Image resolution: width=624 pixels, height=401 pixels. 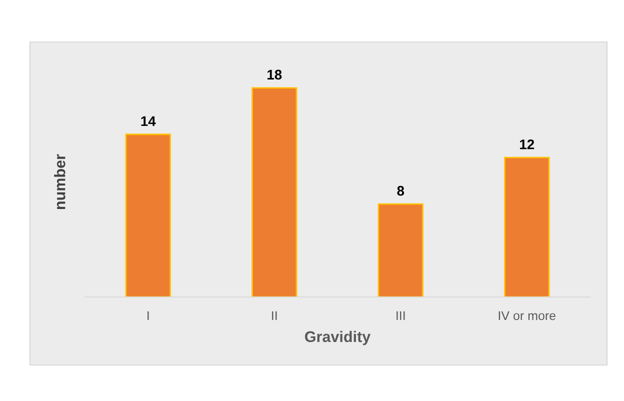 I want to click on data-label: 14, so click(x=148, y=121).